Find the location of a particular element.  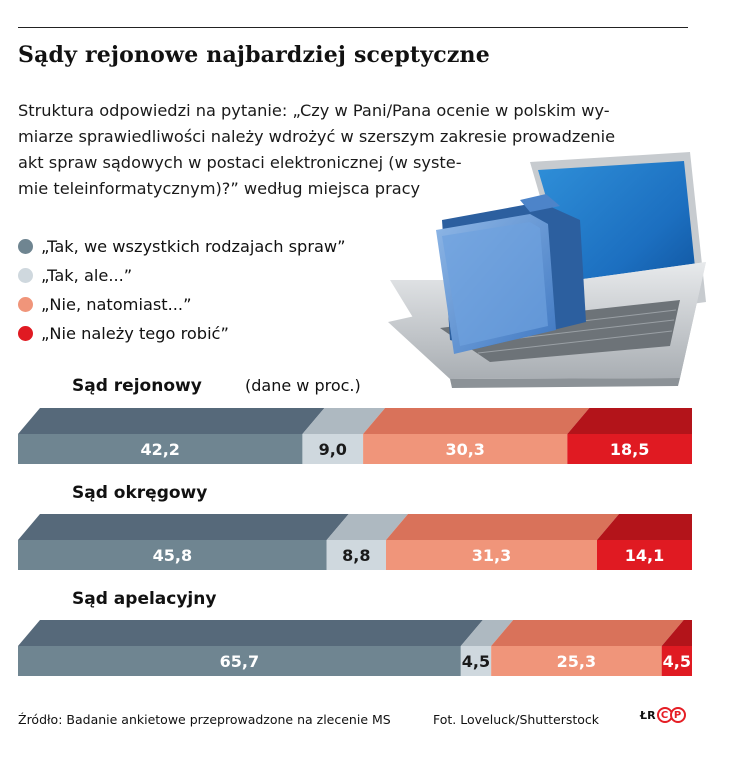

panel-title-rejonowy: Sąd rejonowy is located at coordinates (137, 386).